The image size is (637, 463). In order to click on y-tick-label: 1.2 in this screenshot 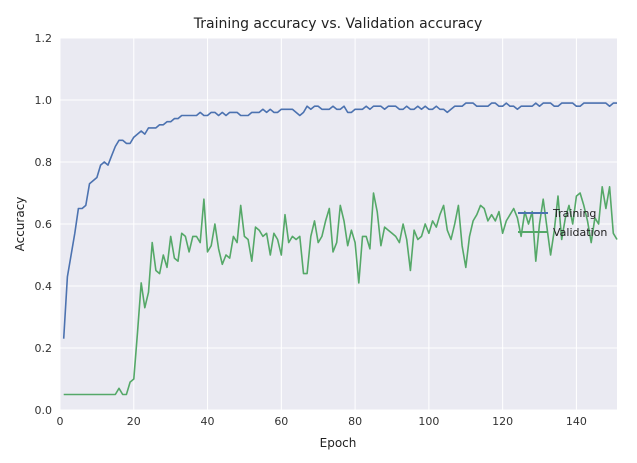, I will do `click(44, 38)`.